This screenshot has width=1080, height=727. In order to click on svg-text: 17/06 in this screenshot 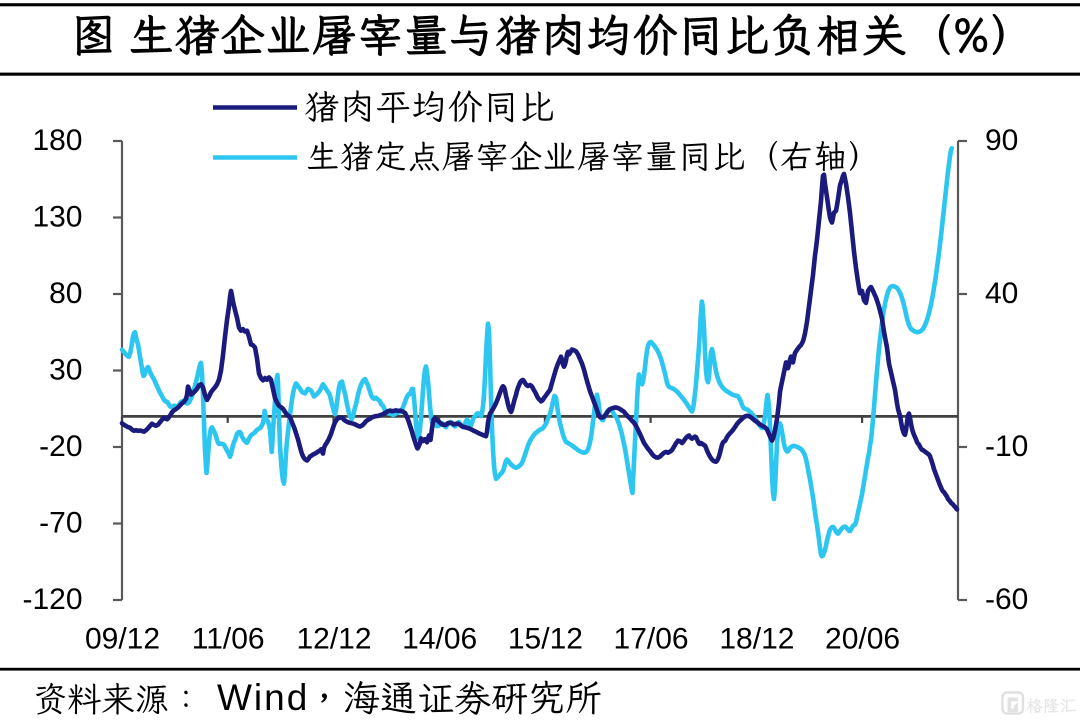, I will do `click(651, 639)`.